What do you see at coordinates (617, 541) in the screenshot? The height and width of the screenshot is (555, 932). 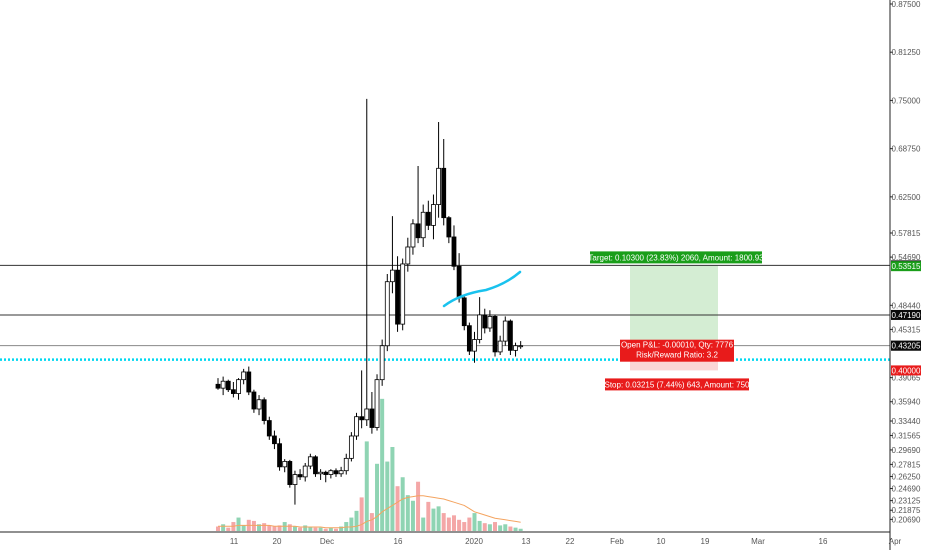 I see `x-tick-label: Feb` at bounding box center [617, 541].